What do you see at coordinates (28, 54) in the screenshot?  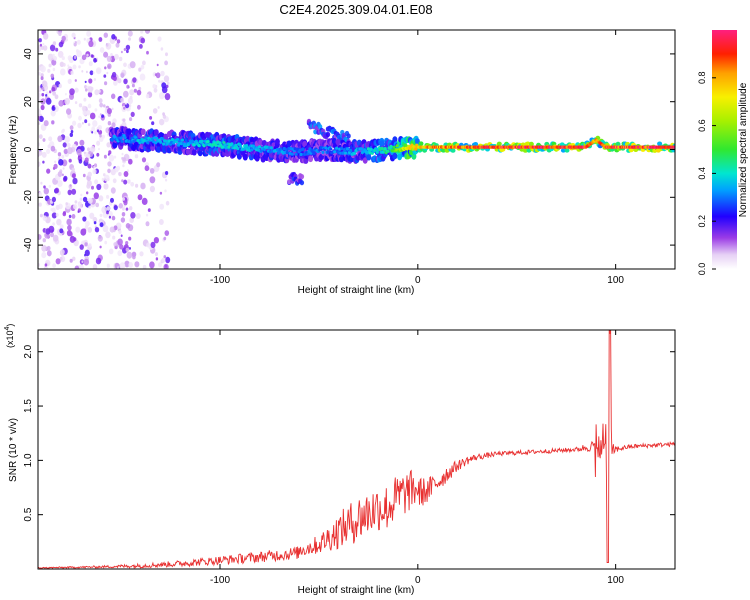 I see `y-tick-label: 40` at bounding box center [28, 54].